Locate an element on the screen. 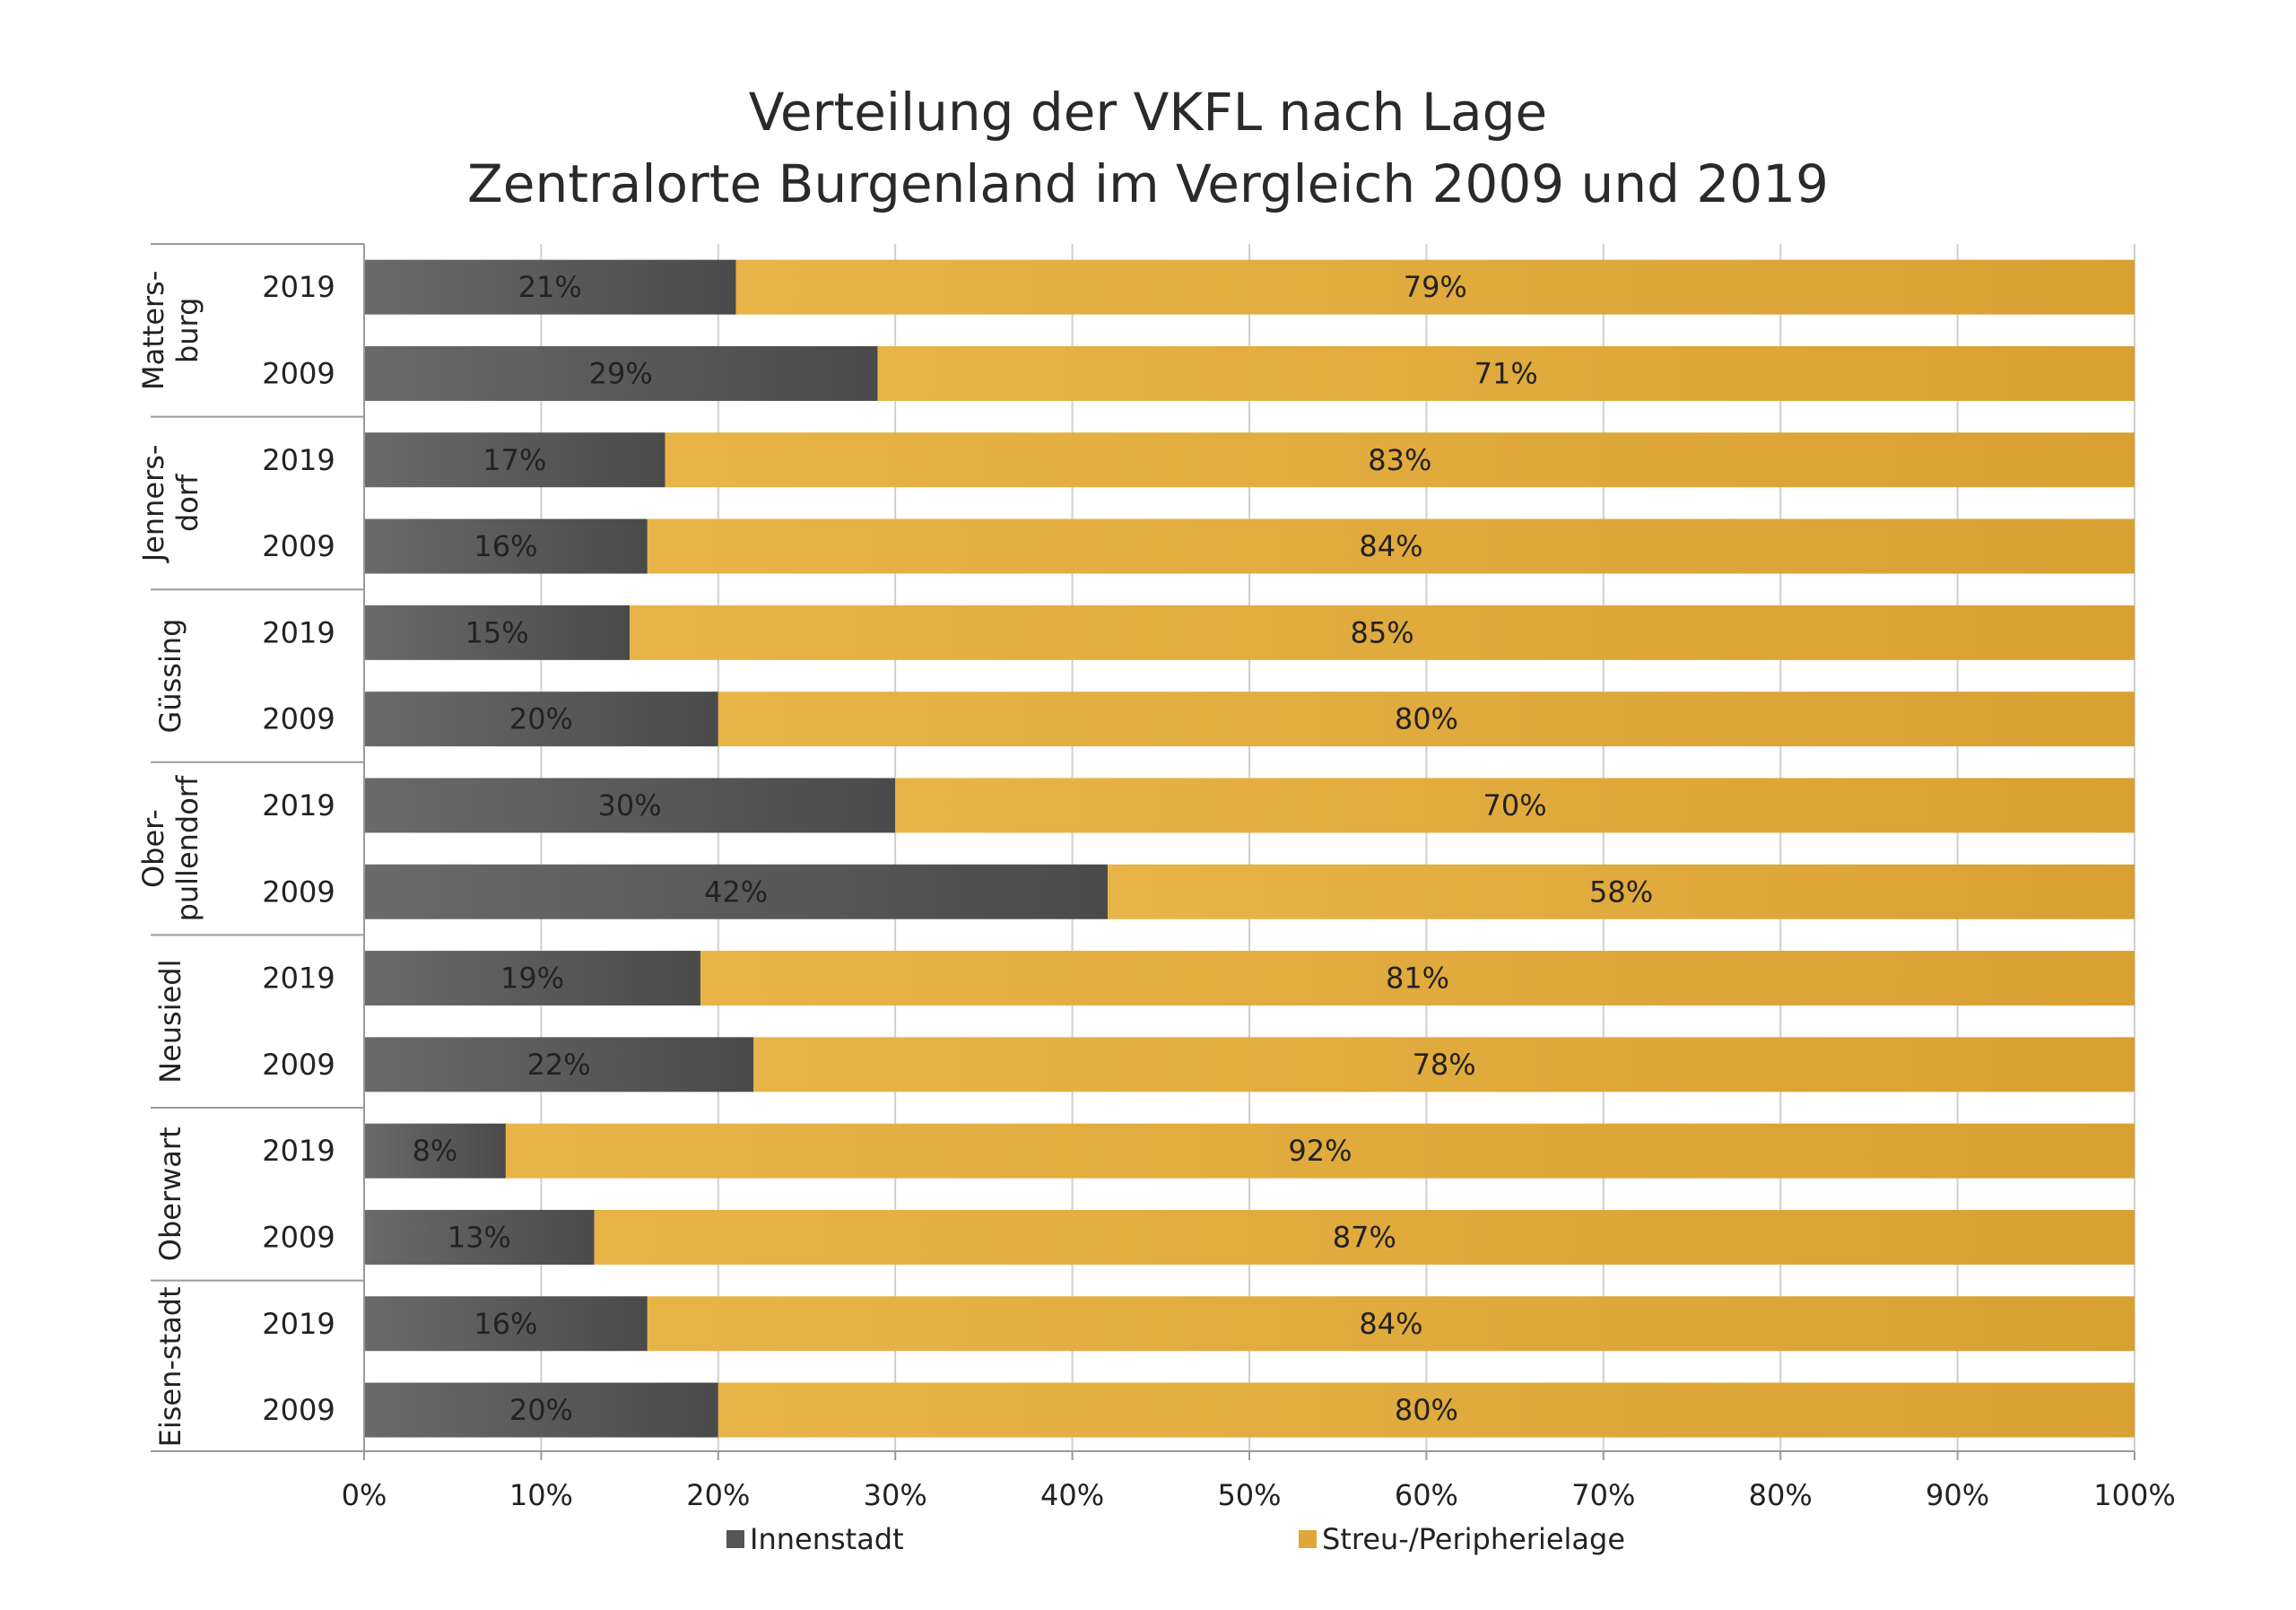 This screenshot has width=2296, height=1610. data-label-innen-g2-2019: 15% is located at coordinates (496, 632).